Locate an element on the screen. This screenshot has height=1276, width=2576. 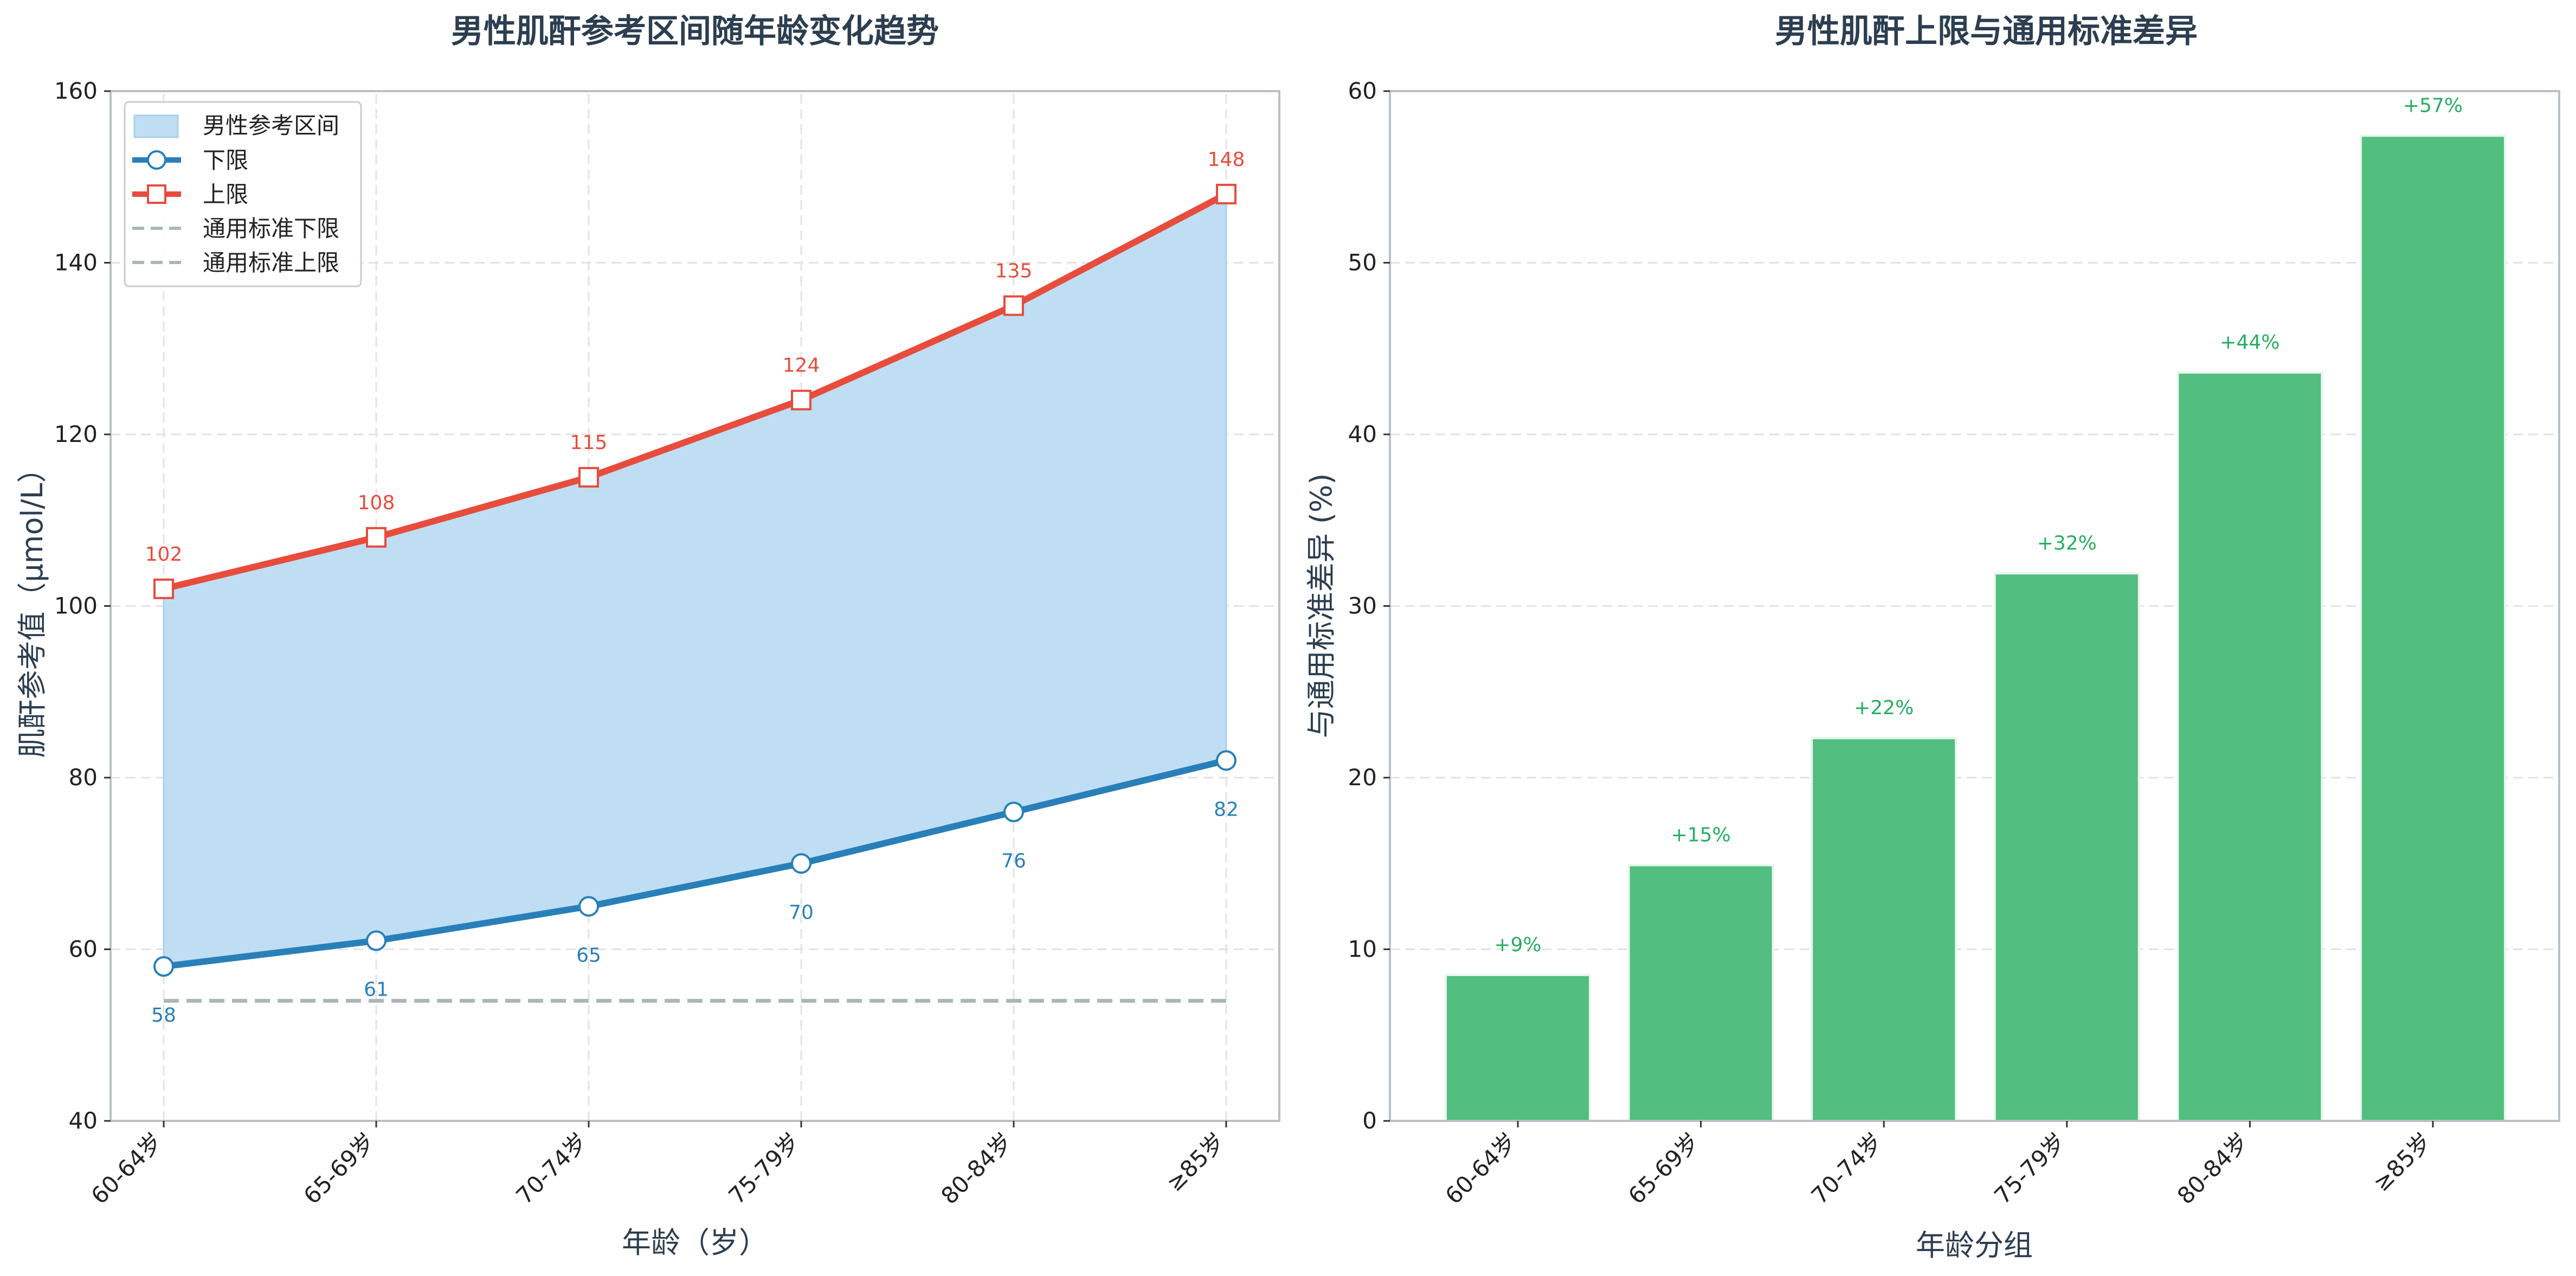
lower-limit-label: 82 is located at coordinates (1226, 809).